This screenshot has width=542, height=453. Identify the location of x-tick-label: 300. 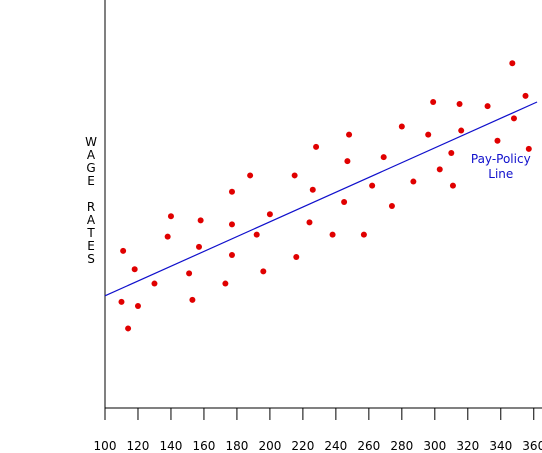
(434, 446).